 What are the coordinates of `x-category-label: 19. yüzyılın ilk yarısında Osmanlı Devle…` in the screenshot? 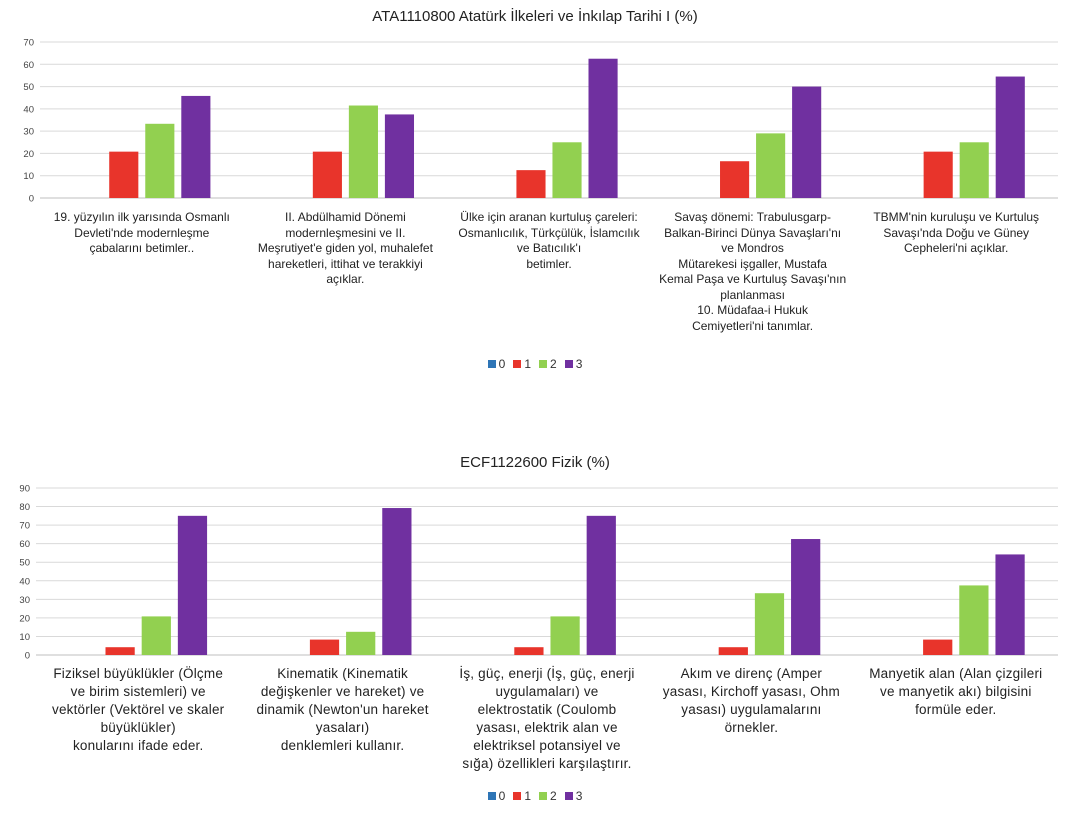 It's located at (141, 232).